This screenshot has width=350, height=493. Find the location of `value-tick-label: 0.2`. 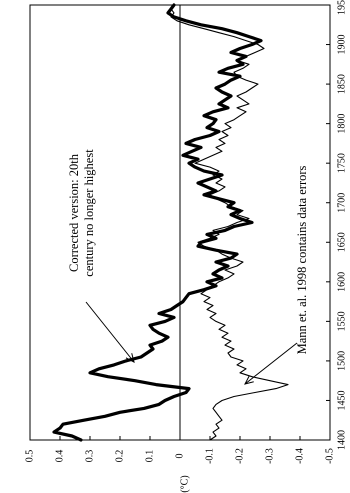

value-tick-label: 0.2 is located at coordinates (120, 456).